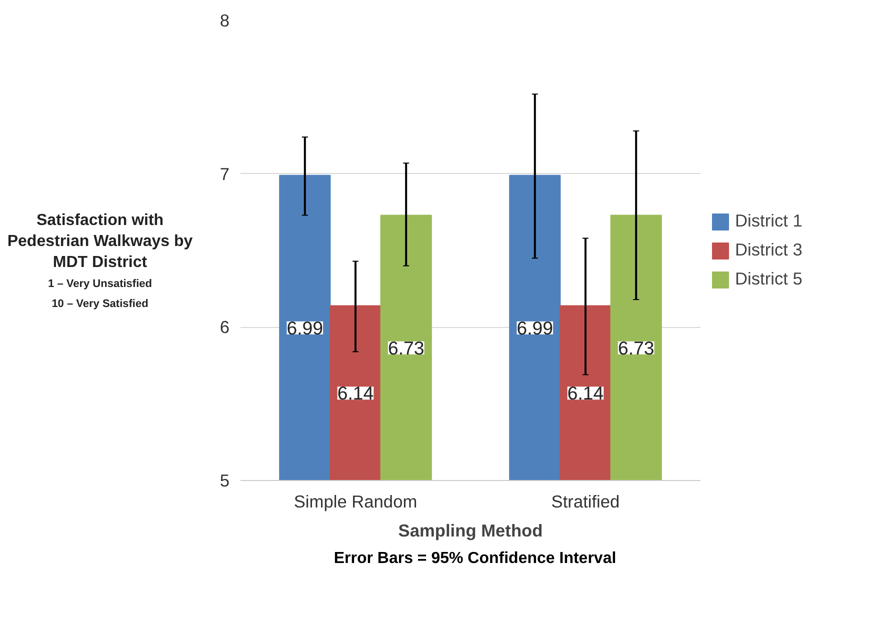  What do you see at coordinates (470, 530) in the screenshot?
I see `x-axis-title: Sampling Method` at bounding box center [470, 530].